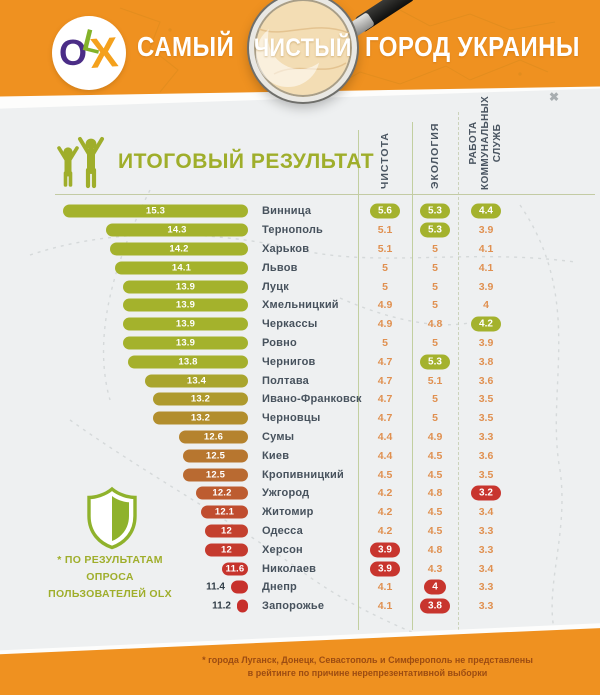 This screenshot has width=600, height=695. I want to click on ranking-row: 12.2 Ужгород 4.2 4.8 3.2, so click(300, 493).